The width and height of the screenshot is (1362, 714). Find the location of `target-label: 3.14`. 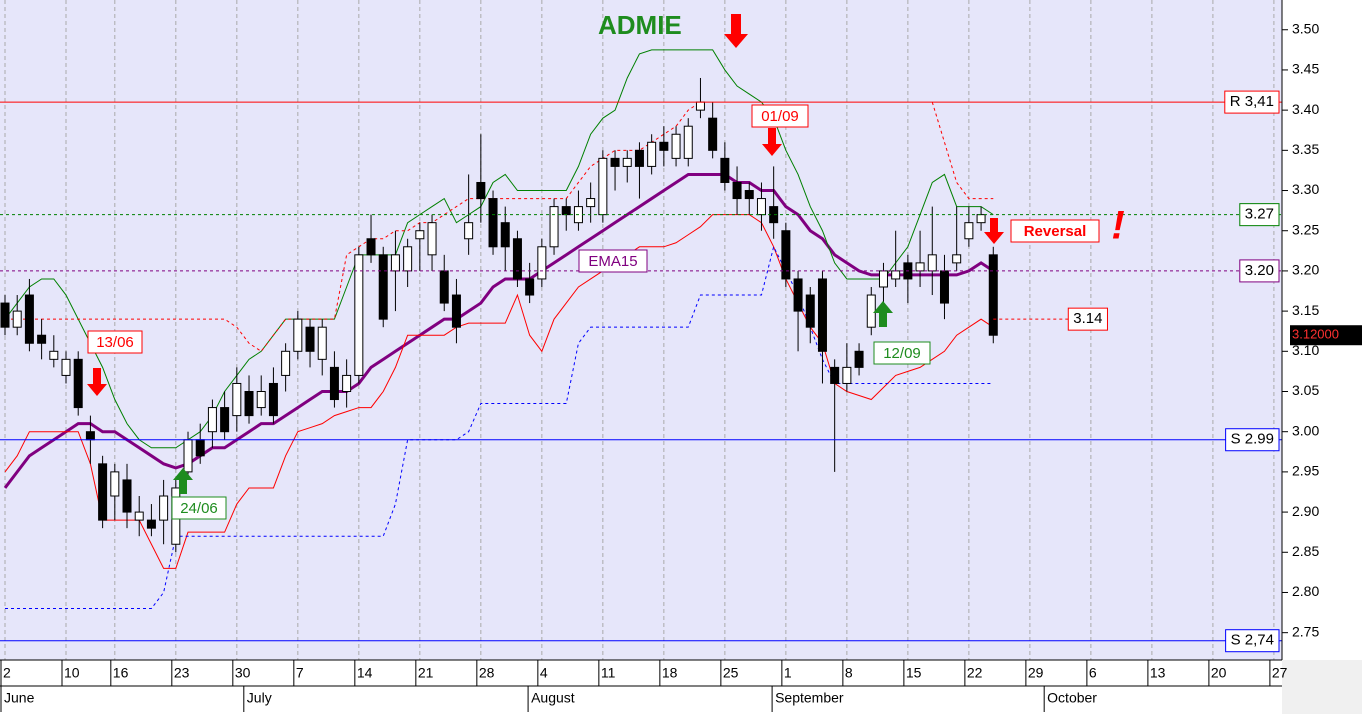

target-label: 3.14 is located at coordinates (1087, 318).